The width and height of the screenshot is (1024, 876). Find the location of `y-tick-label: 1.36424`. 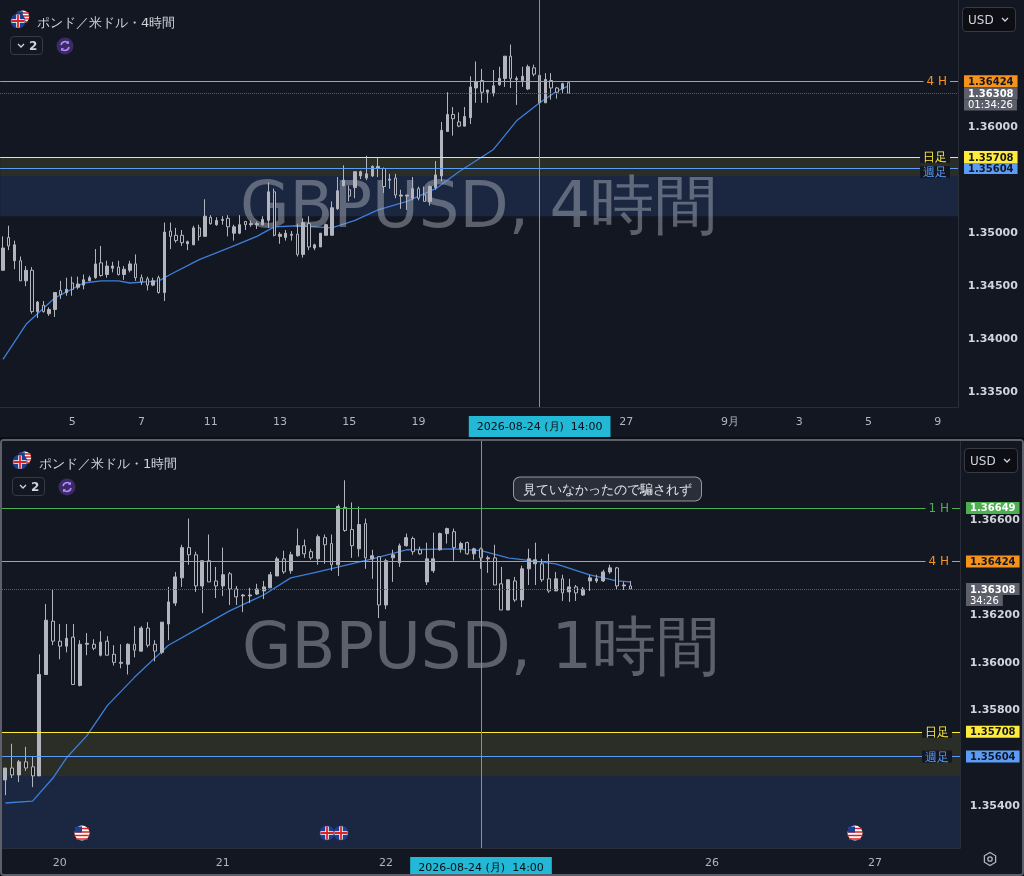

y-tick-label: 1.36424 is located at coordinates (993, 561).